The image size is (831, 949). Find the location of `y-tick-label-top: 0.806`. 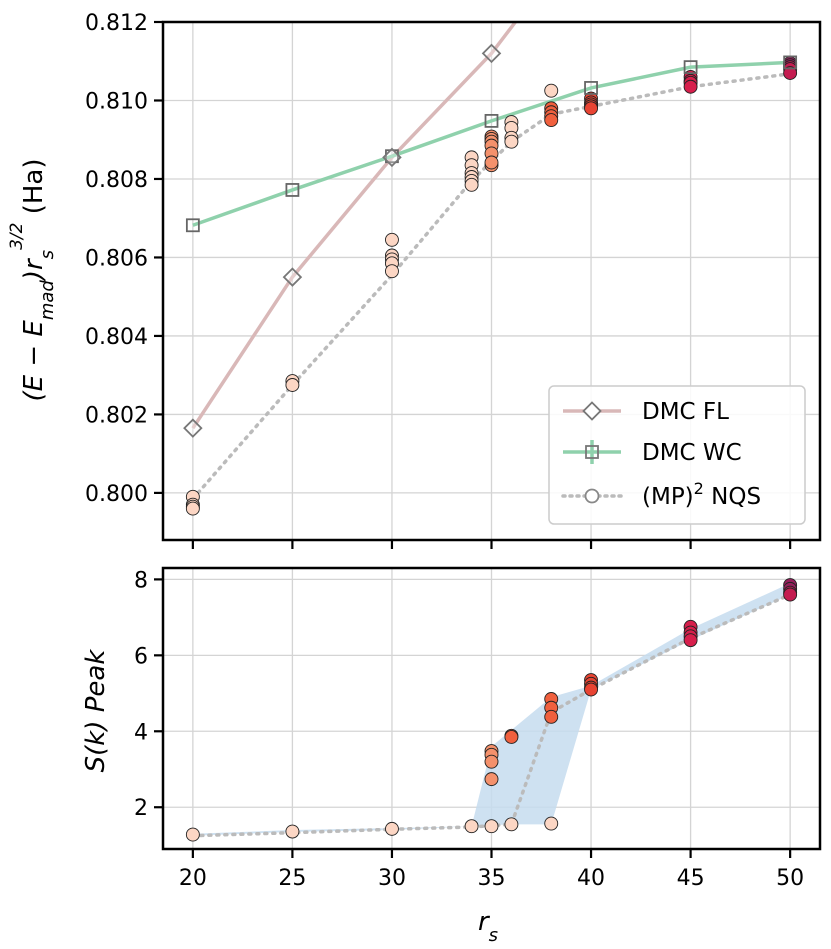

y-tick-label-top: 0.806 is located at coordinates (116, 258).